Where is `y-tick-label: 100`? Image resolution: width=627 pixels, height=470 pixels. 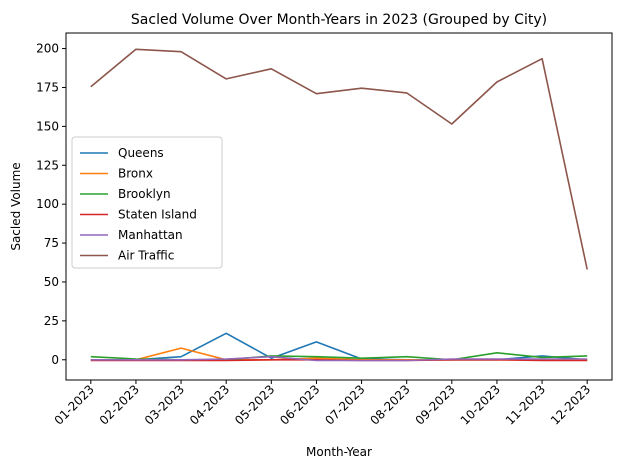 y-tick-label: 100 is located at coordinates (47, 204).